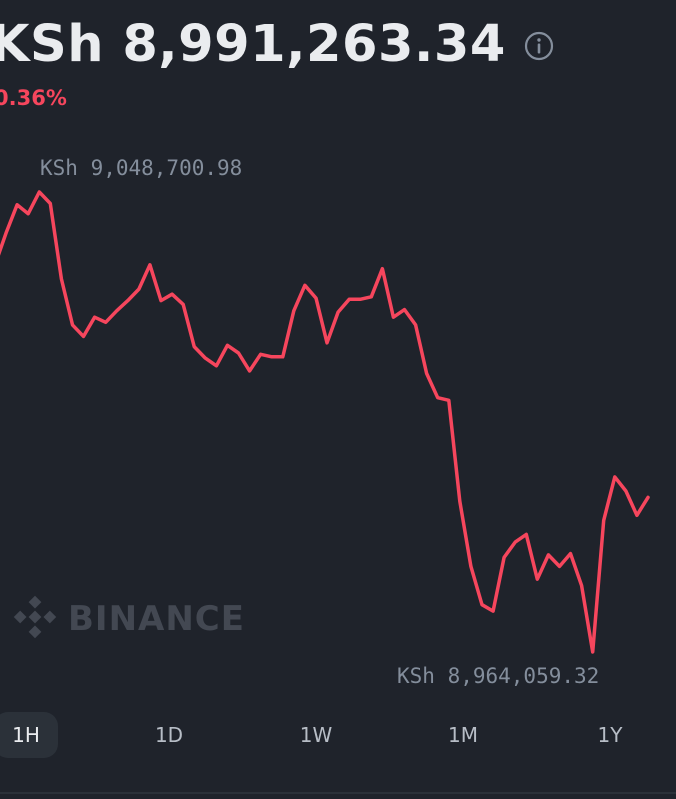 This screenshot has width=676, height=799. I want to click on tab-1w: 1W, so click(316, 735).